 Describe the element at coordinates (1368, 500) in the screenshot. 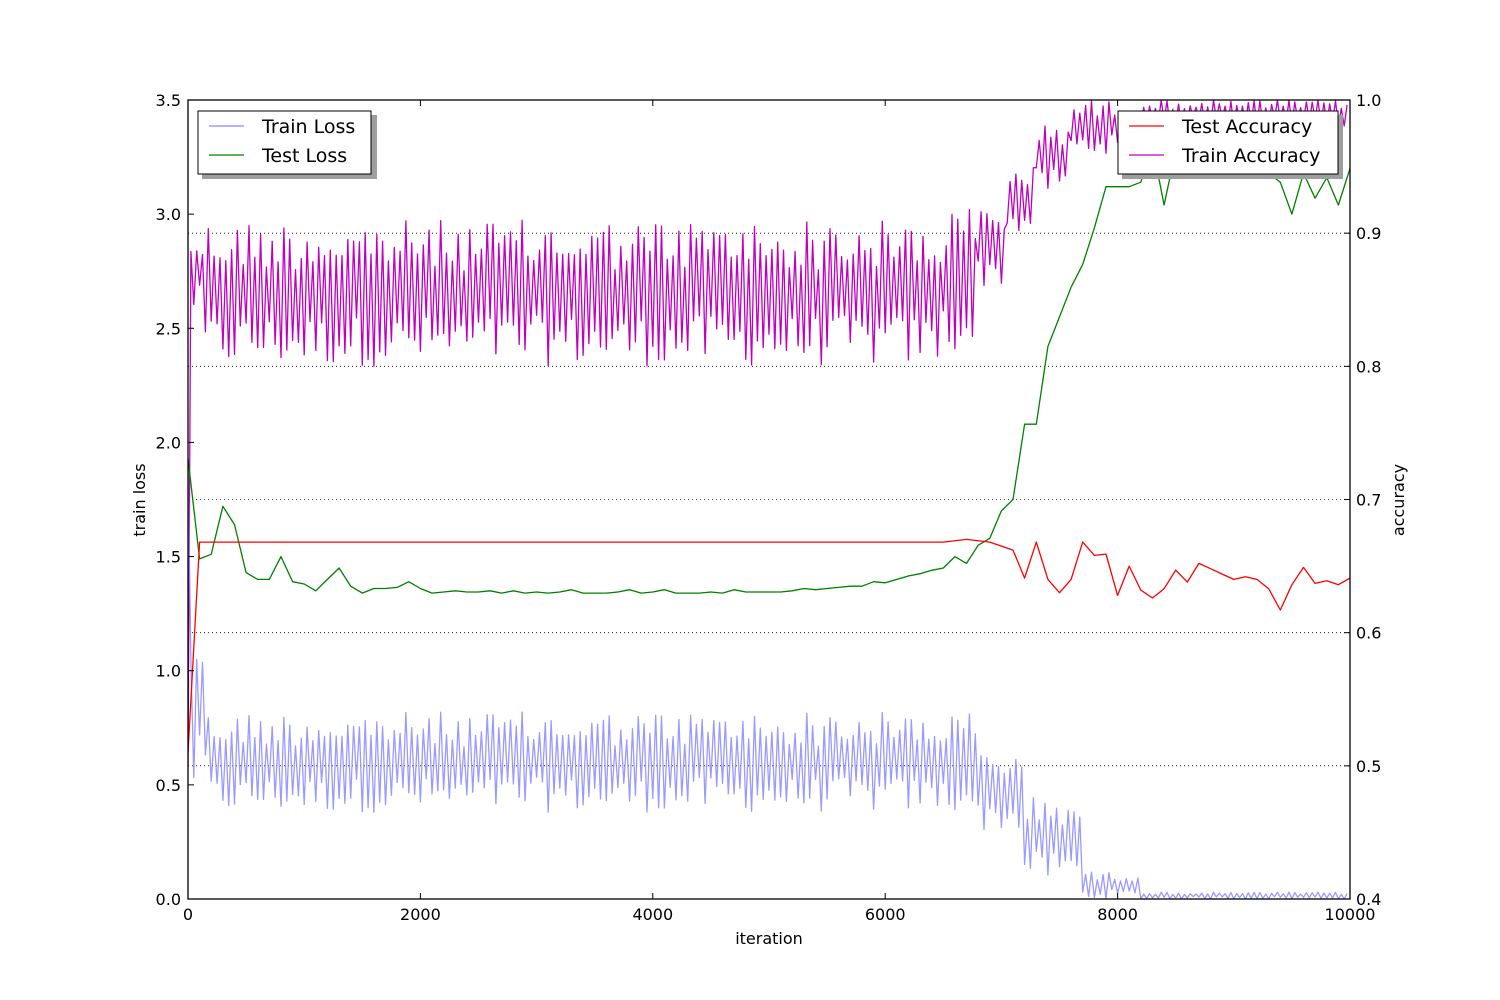

I see `y-right-tick-label: 0.7` at that location.